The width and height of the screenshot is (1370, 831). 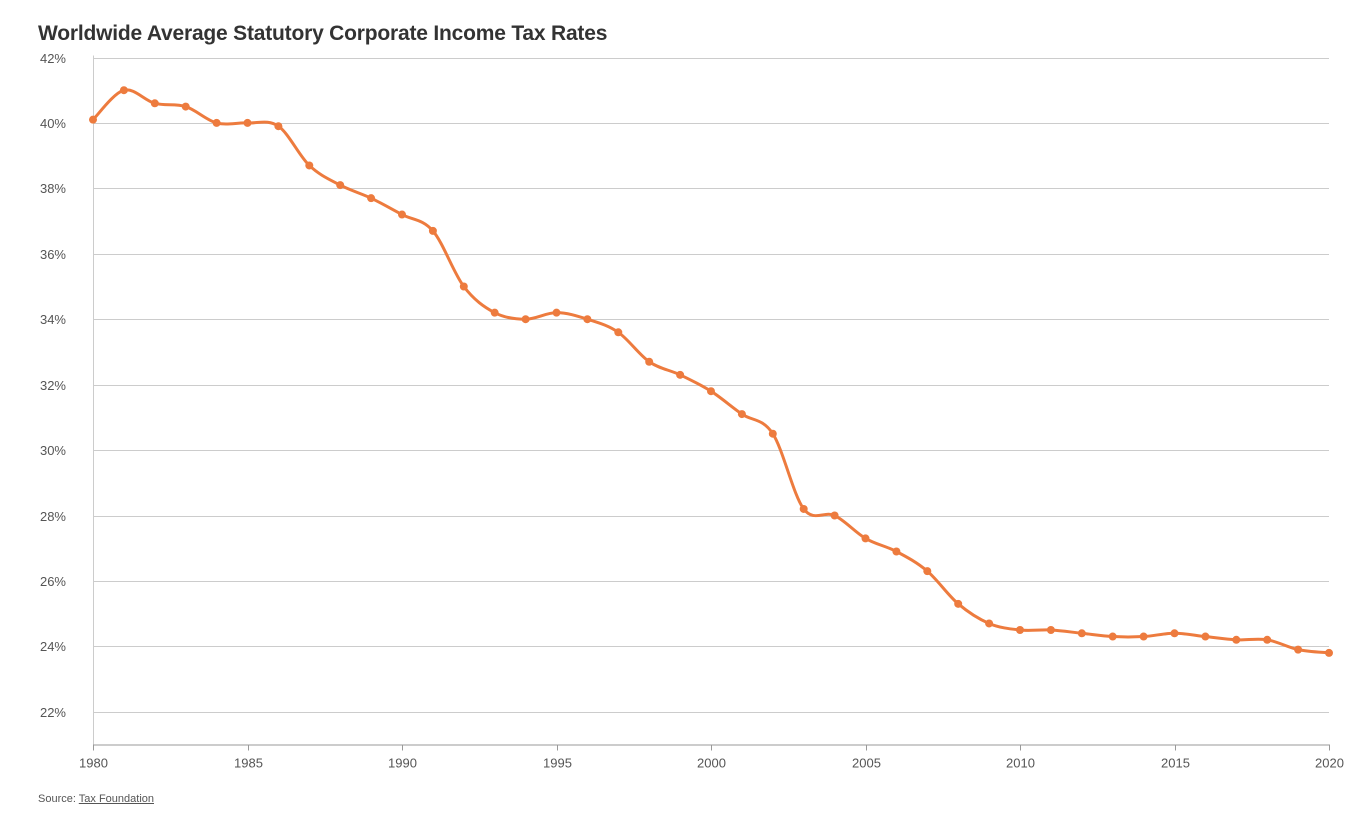 I want to click on data-point-1983, so click(x=185, y=106).